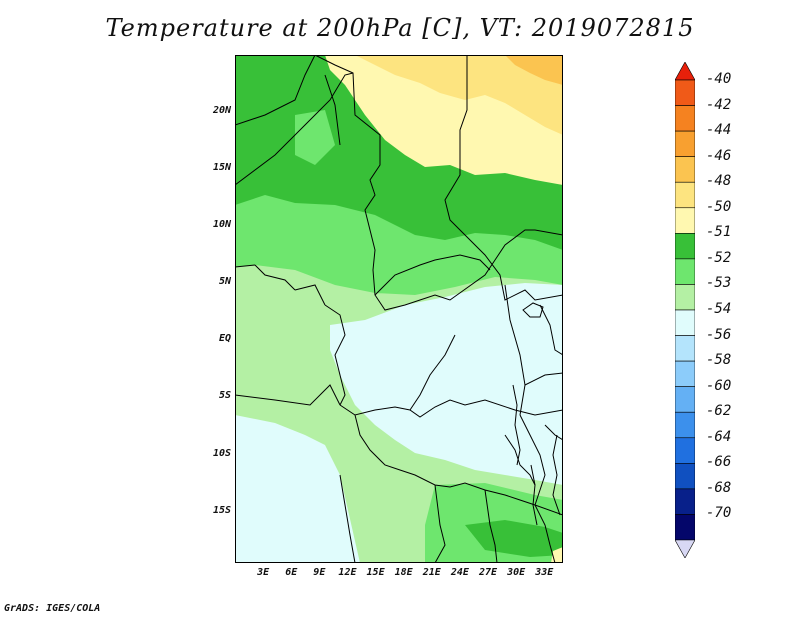 The width and height of the screenshot is (800, 618). Describe the element at coordinates (263, 572) in the screenshot. I see `lon-tick-label: 3E` at that location.